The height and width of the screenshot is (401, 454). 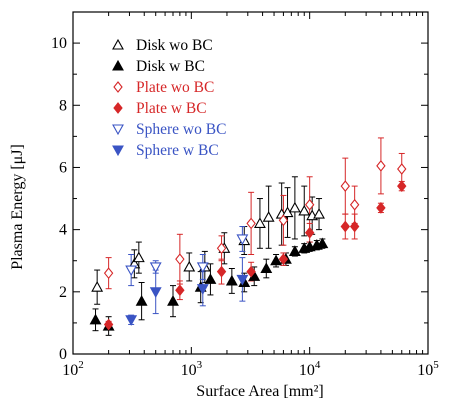 What do you see at coordinates (118, 130) in the screenshot?
I see `legend-marker-sphere-wo-bc` at bounding box center [118, 130].